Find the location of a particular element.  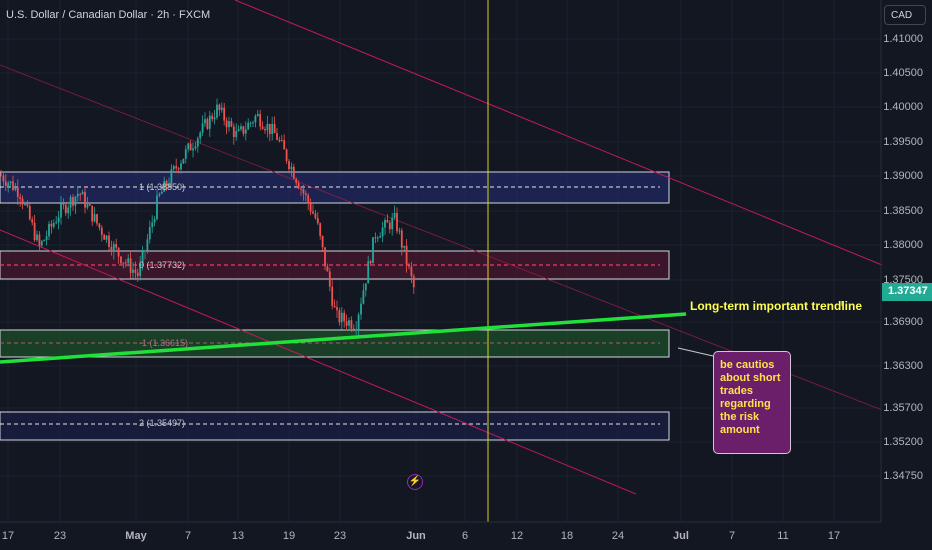

currency-selector: CAD is located at coordinates (905, 15).